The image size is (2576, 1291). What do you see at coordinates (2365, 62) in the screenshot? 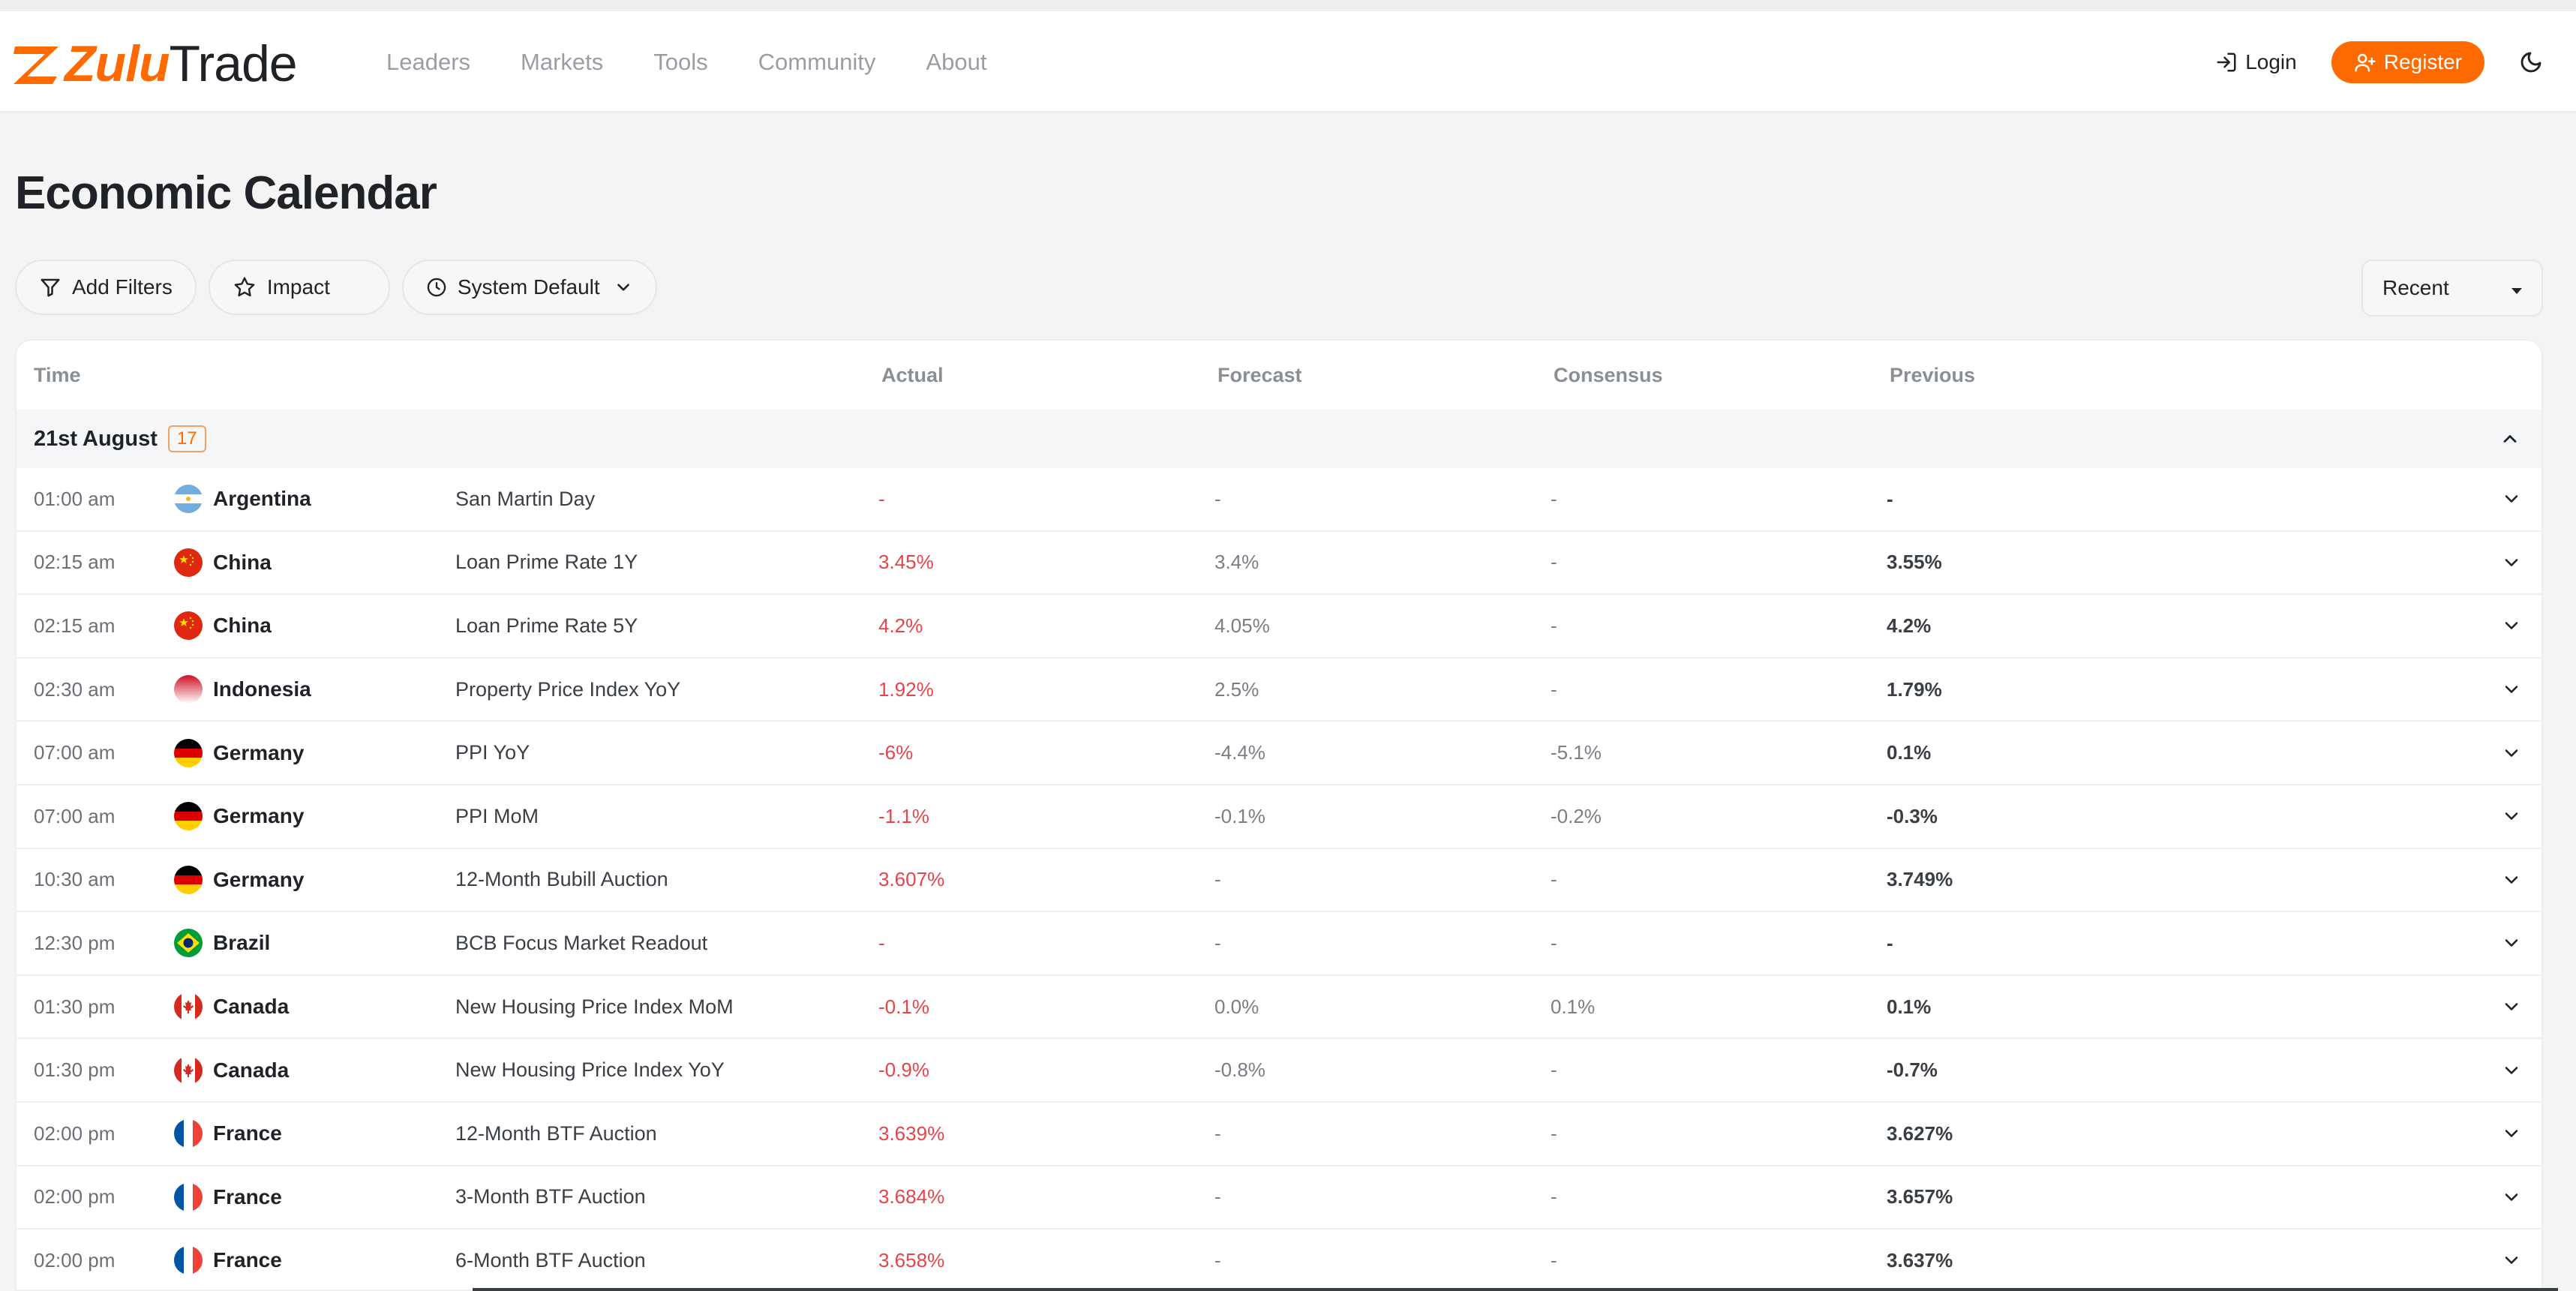
I see `user-plus-icon` at bounding box center [2365, 62].